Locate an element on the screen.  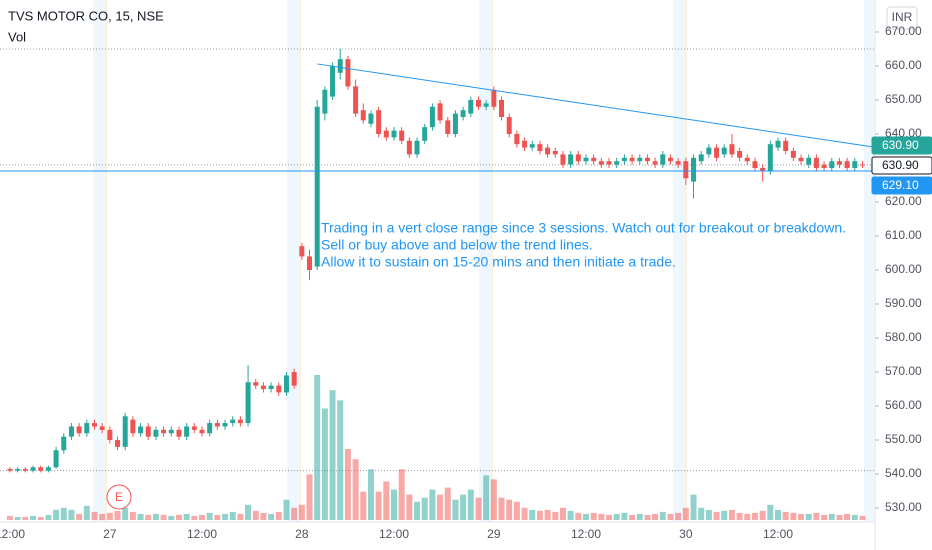
currency: INR is located at coordinates (902, 17).